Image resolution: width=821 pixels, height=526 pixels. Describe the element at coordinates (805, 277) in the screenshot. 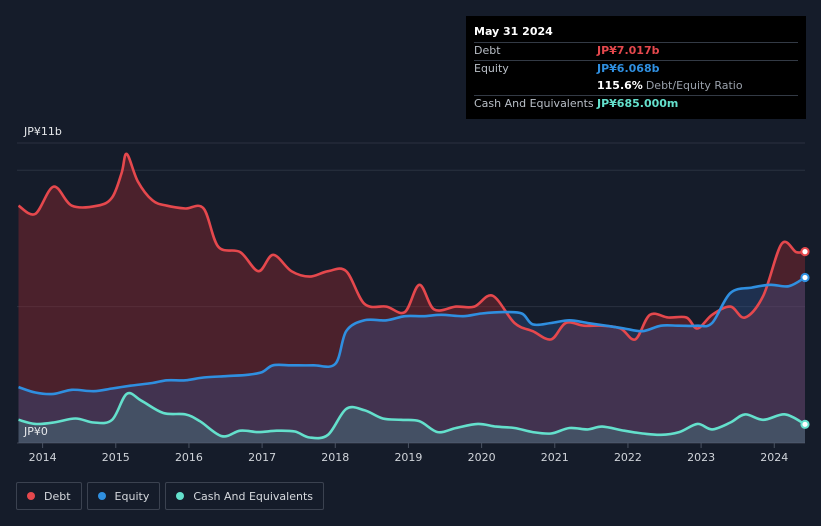

I see `equity-end-marker` at that location.